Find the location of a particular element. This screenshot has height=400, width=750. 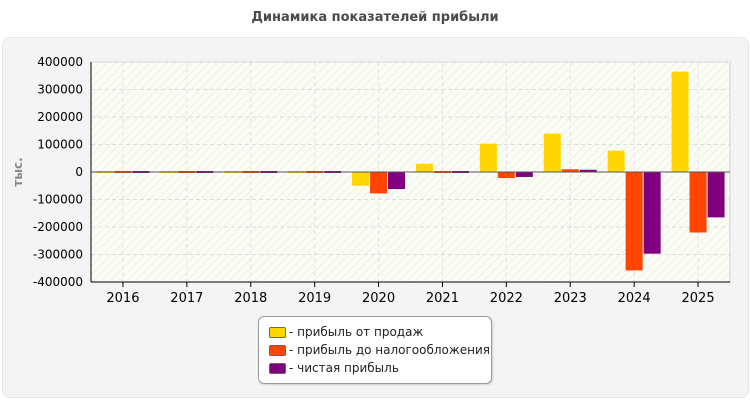

legend-item-sales-profit: - прибыль от продаж is located at coordinates (346, 332).